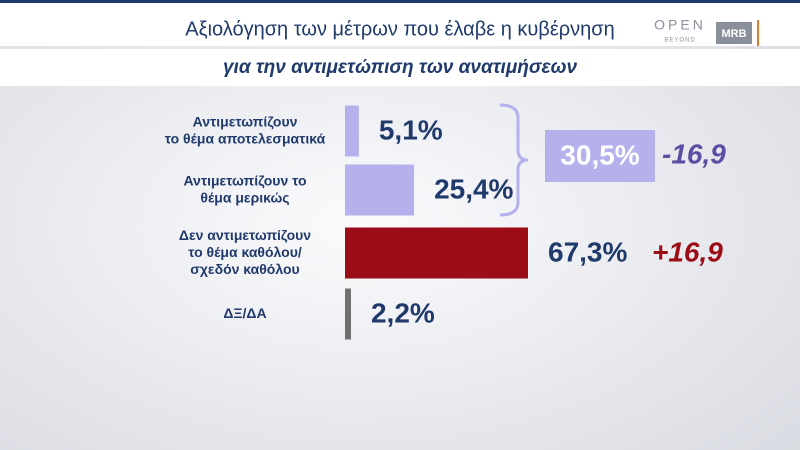 The image size is (800, 450). What do you see at coordinates (758, 33) in the screenshot?
I see `accent-line` at bounding box center [758, 33].